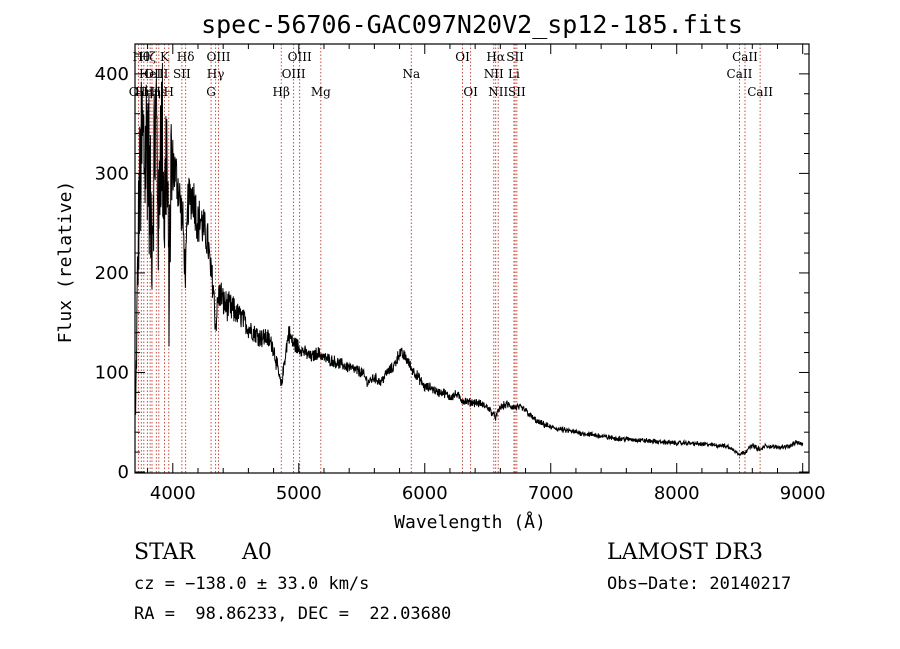  I want to click on y-tick-label: 400, so click(112, 74).